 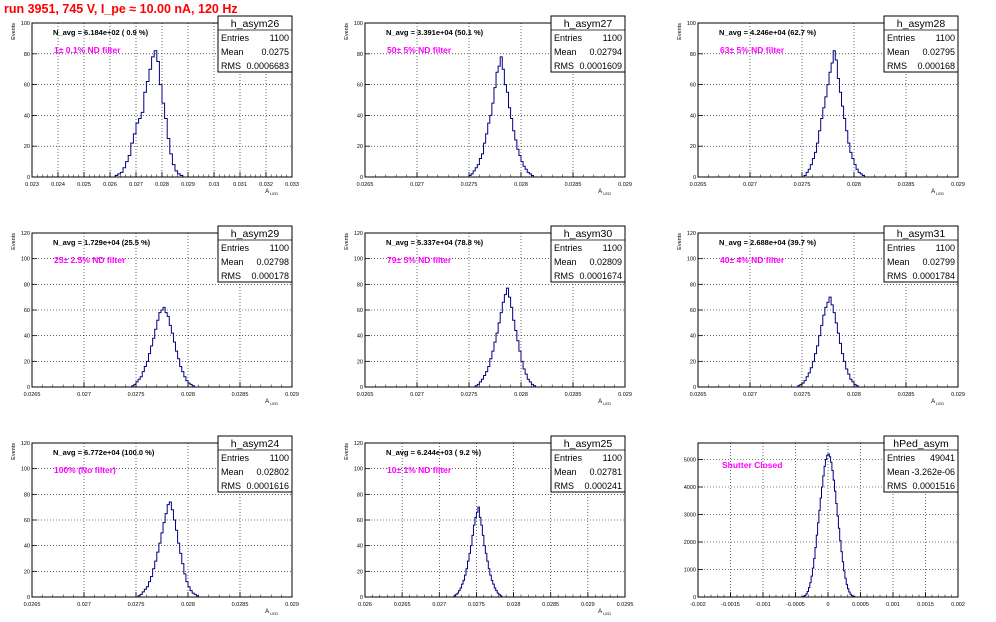 I want to click on histogram-name: hPed_asym, so click(x=921, y=444).